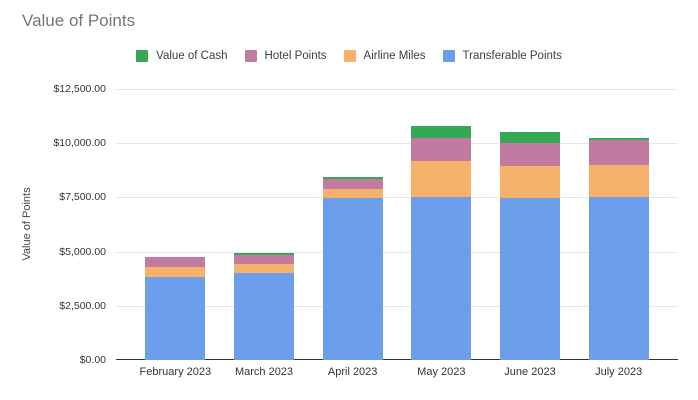 The width and height of the screenshot is (698, 400). Describe the element at coordinates (82, 305) in the screenshot. I see `y-tick-label: $2,500.00` at that location.